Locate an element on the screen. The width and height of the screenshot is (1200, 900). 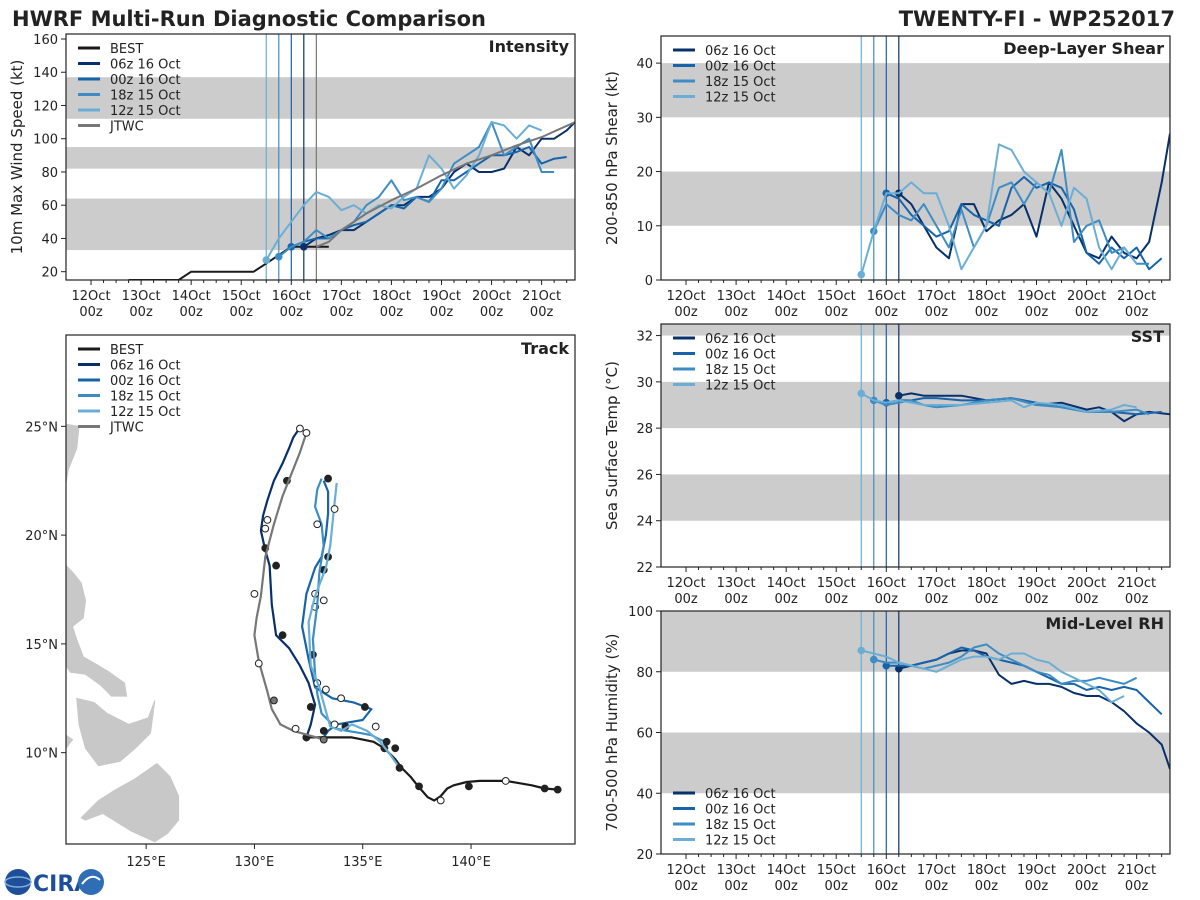
lon-tick-label: 140°E is located at coordinates (471, 862).